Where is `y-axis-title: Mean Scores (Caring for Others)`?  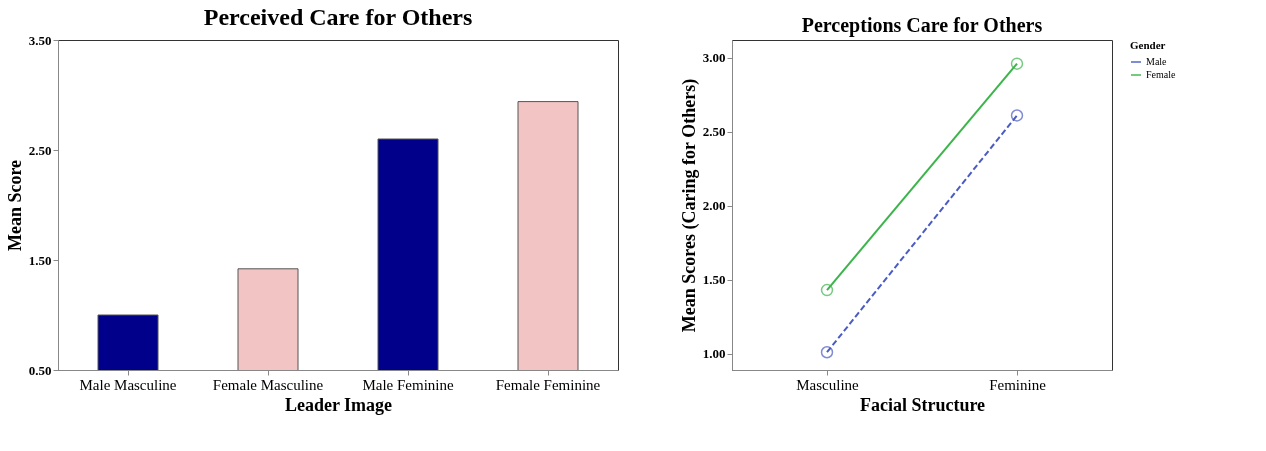 y-axis-title: Mean Scores (Caring for Others) is located at coordinates (689, 205).